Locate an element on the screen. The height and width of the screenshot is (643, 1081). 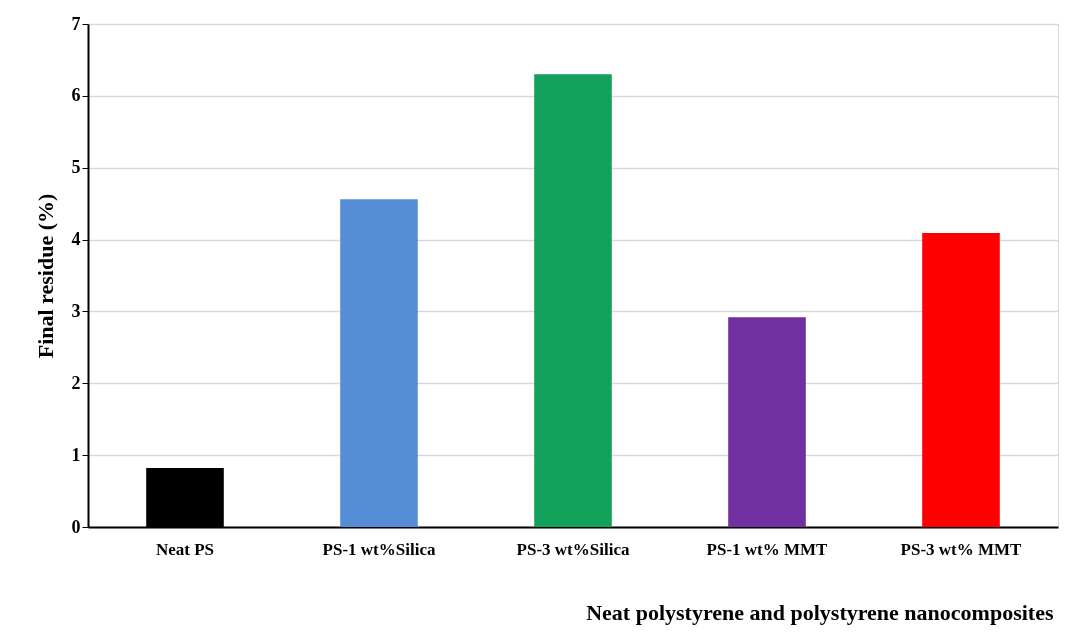
y-tick-label: 6 is located at coordinates (76, 95).